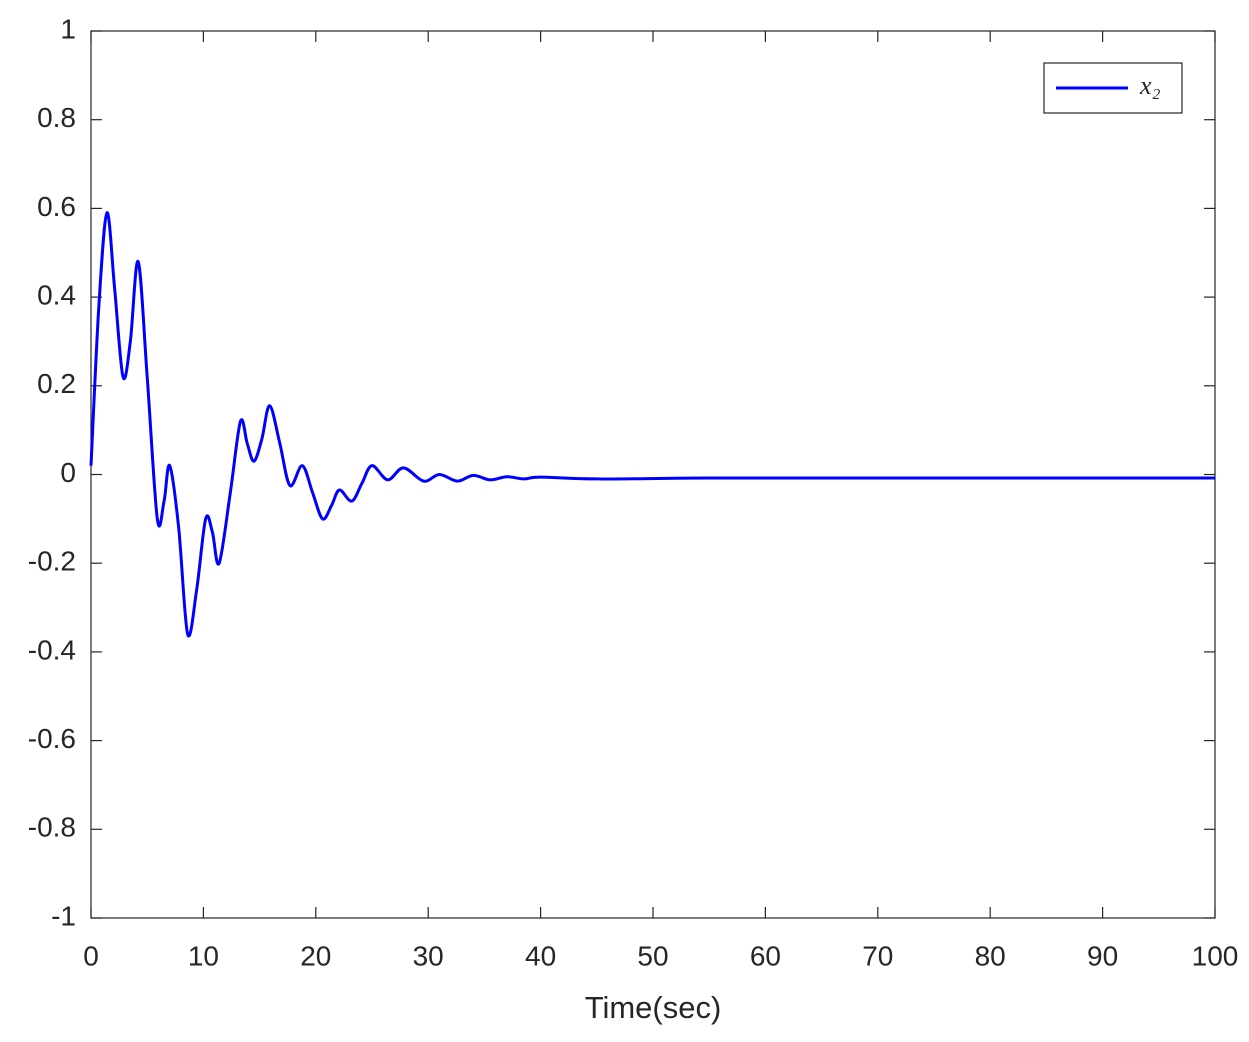 Image resolution: width=1249 pixels, height=1042 pixels. Describe the element at coordinates (68, 28) in the screenshot. I see `y-tick-label: 1` at that location.